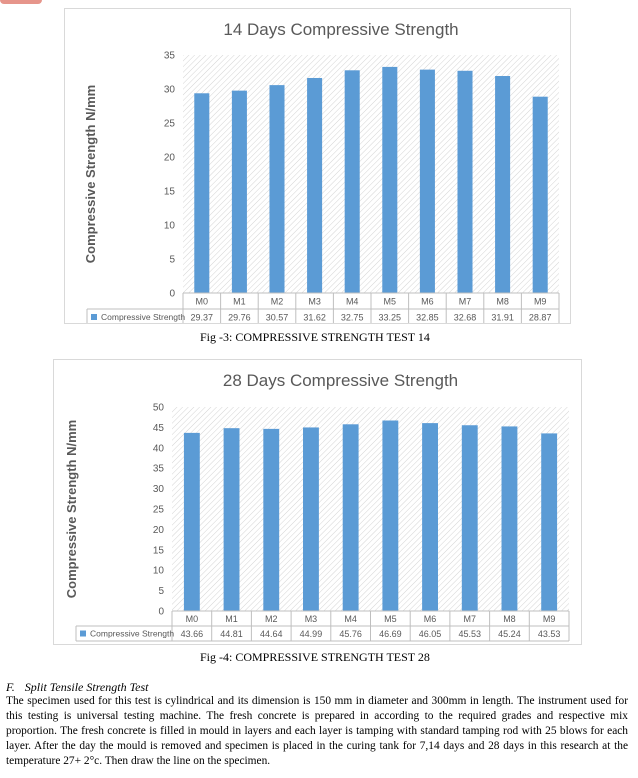  I want to click on chart-title: 28 Days Compressive Strength, so click(340, 380).